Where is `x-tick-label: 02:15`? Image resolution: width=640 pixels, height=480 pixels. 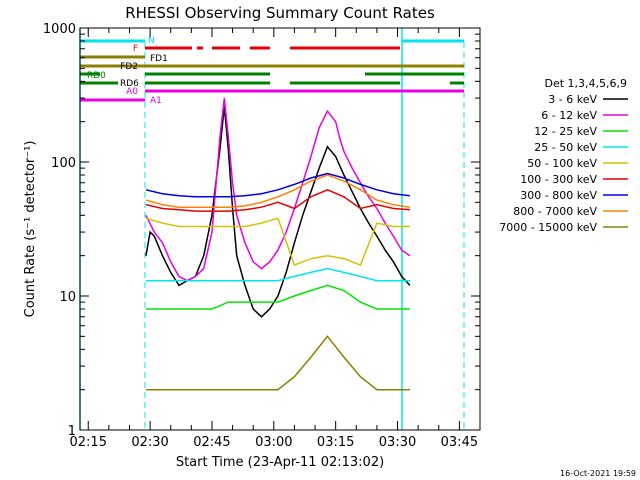 x-tick-label: 02:15 is located at coordinates (88, 442).